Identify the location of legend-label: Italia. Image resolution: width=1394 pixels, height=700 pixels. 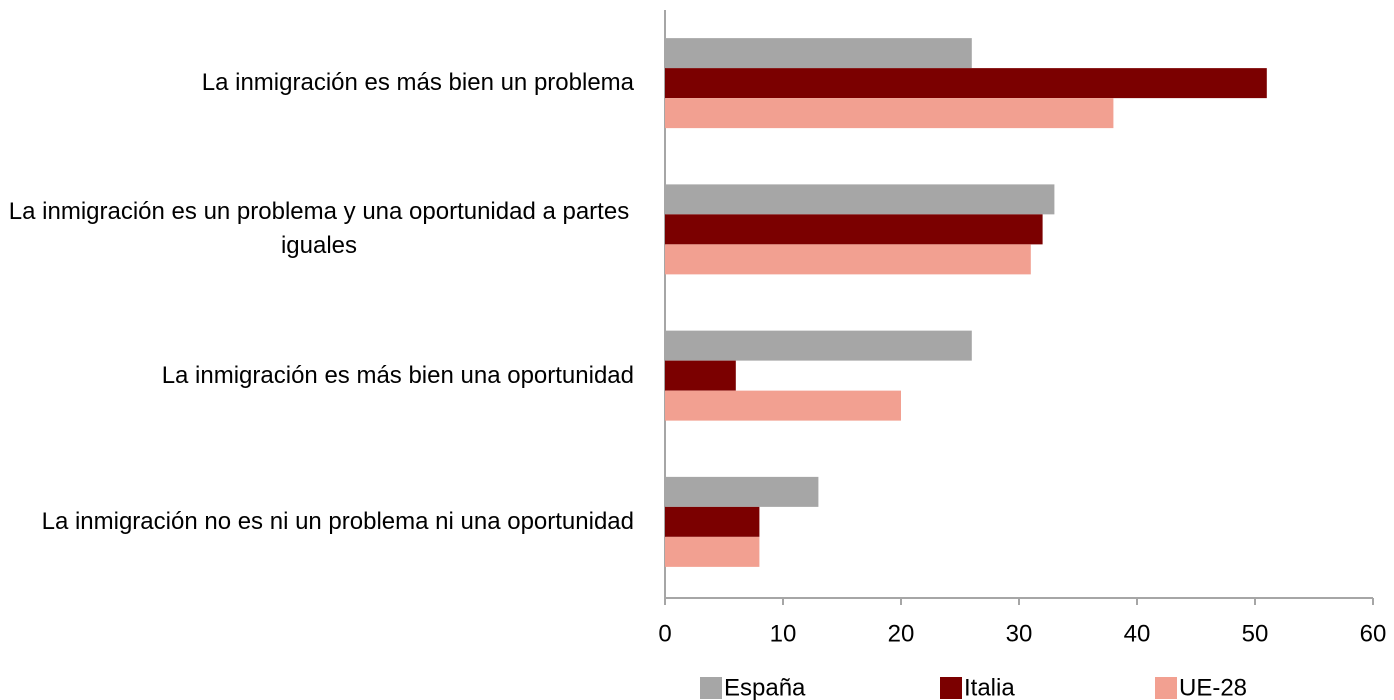
(989, 687).